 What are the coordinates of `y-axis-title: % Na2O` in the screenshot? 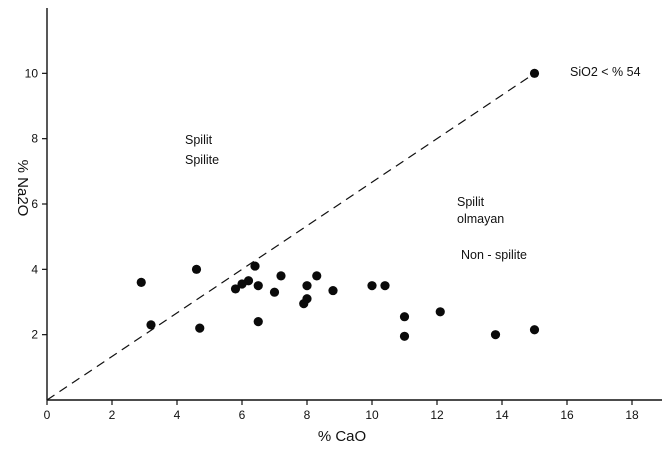 It's located at (22, 188).